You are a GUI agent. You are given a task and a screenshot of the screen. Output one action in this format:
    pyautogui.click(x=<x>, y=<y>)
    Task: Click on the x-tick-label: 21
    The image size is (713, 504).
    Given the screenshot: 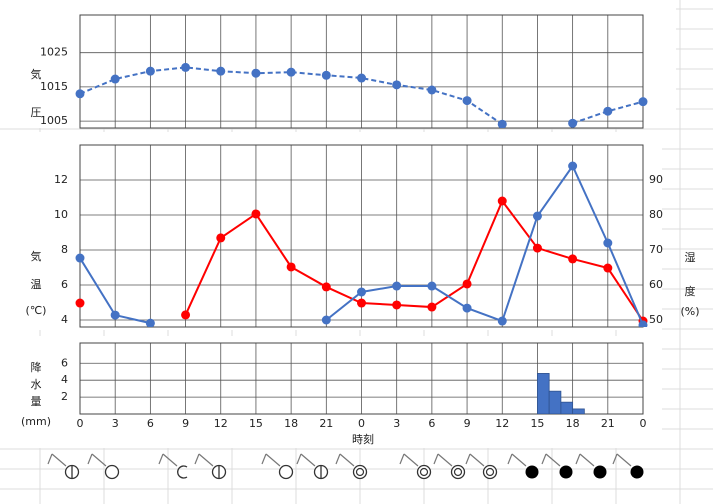 What is the action you would take?
    pyautogui.click(x=326, y=423)
    